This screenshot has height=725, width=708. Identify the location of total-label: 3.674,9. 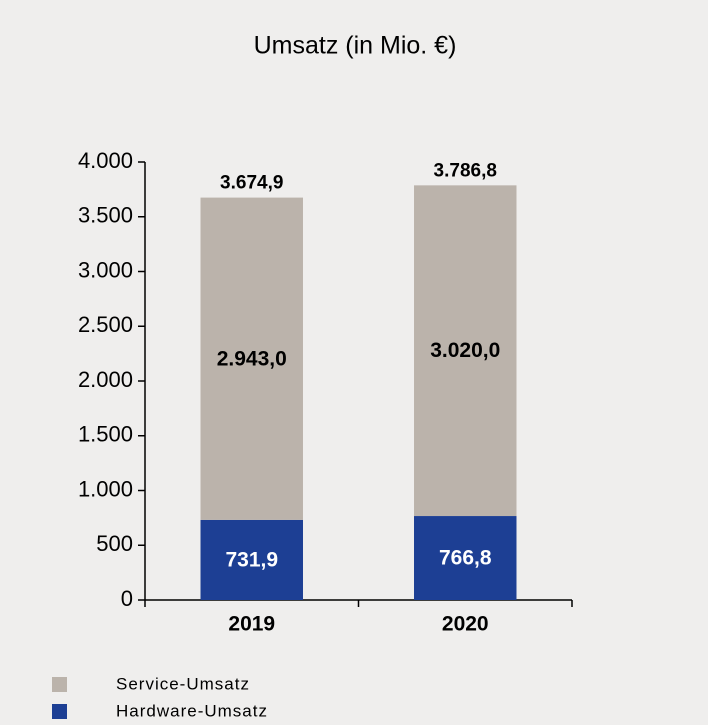
(251, 183).